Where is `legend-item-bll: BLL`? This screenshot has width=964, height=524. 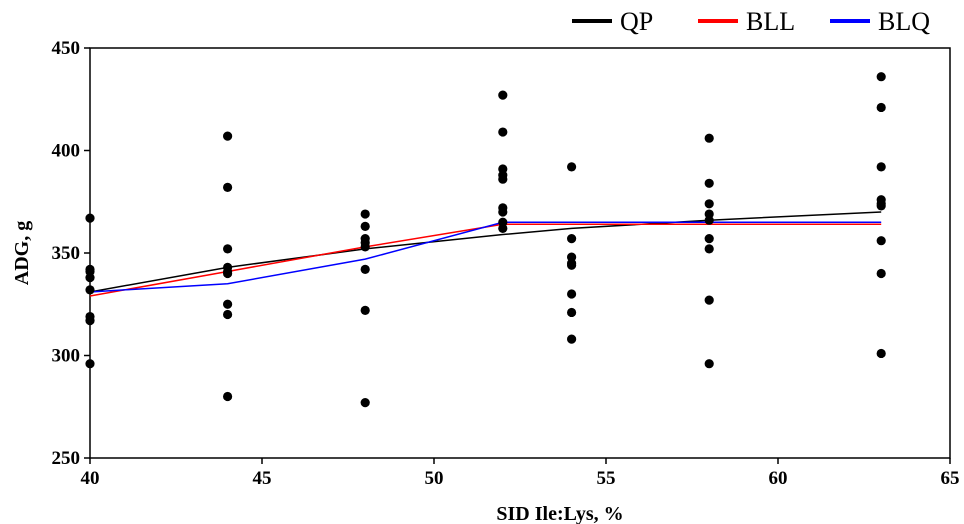 legend-item-bll: BLL is located at coordinates (746, 21).